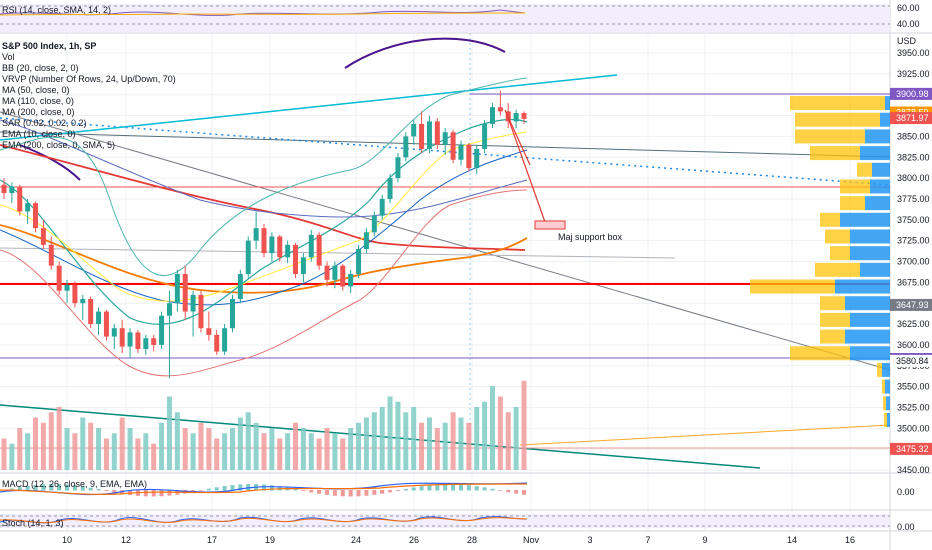 Image resolution: width=932 pixels, height=550 pixels. What do you see at coordinates (913, 53) in the screenshot?
I see `price-tick-label: 3950.00` at bounding box center [913, 53].